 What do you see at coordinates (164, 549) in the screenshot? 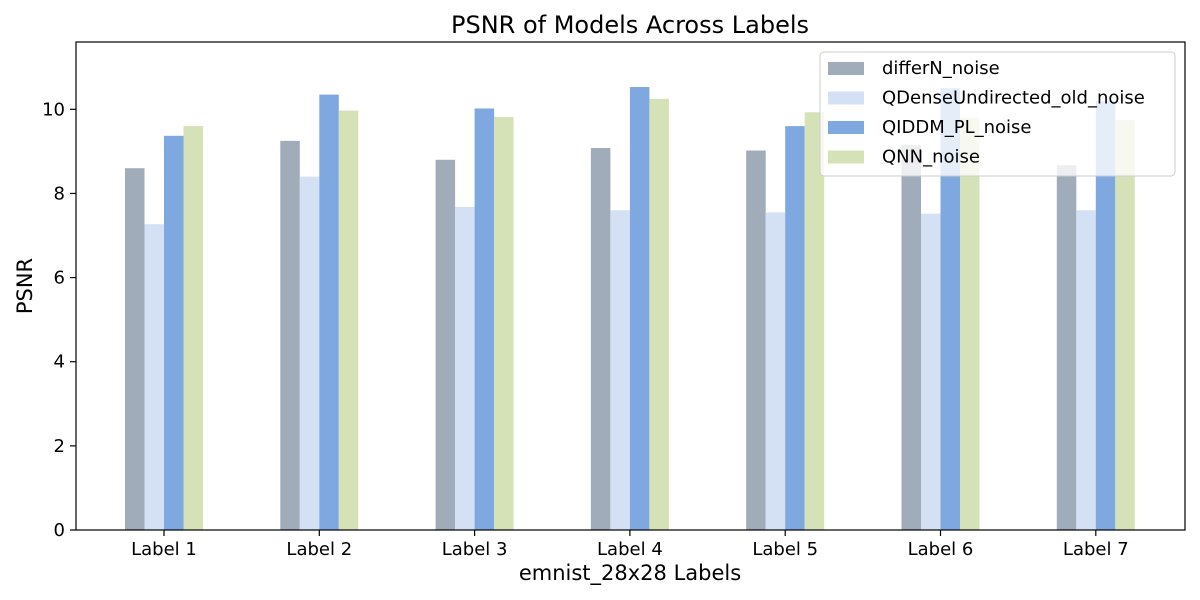
I see `x-tick-label: Label 1` at bounding box center [164, 549].